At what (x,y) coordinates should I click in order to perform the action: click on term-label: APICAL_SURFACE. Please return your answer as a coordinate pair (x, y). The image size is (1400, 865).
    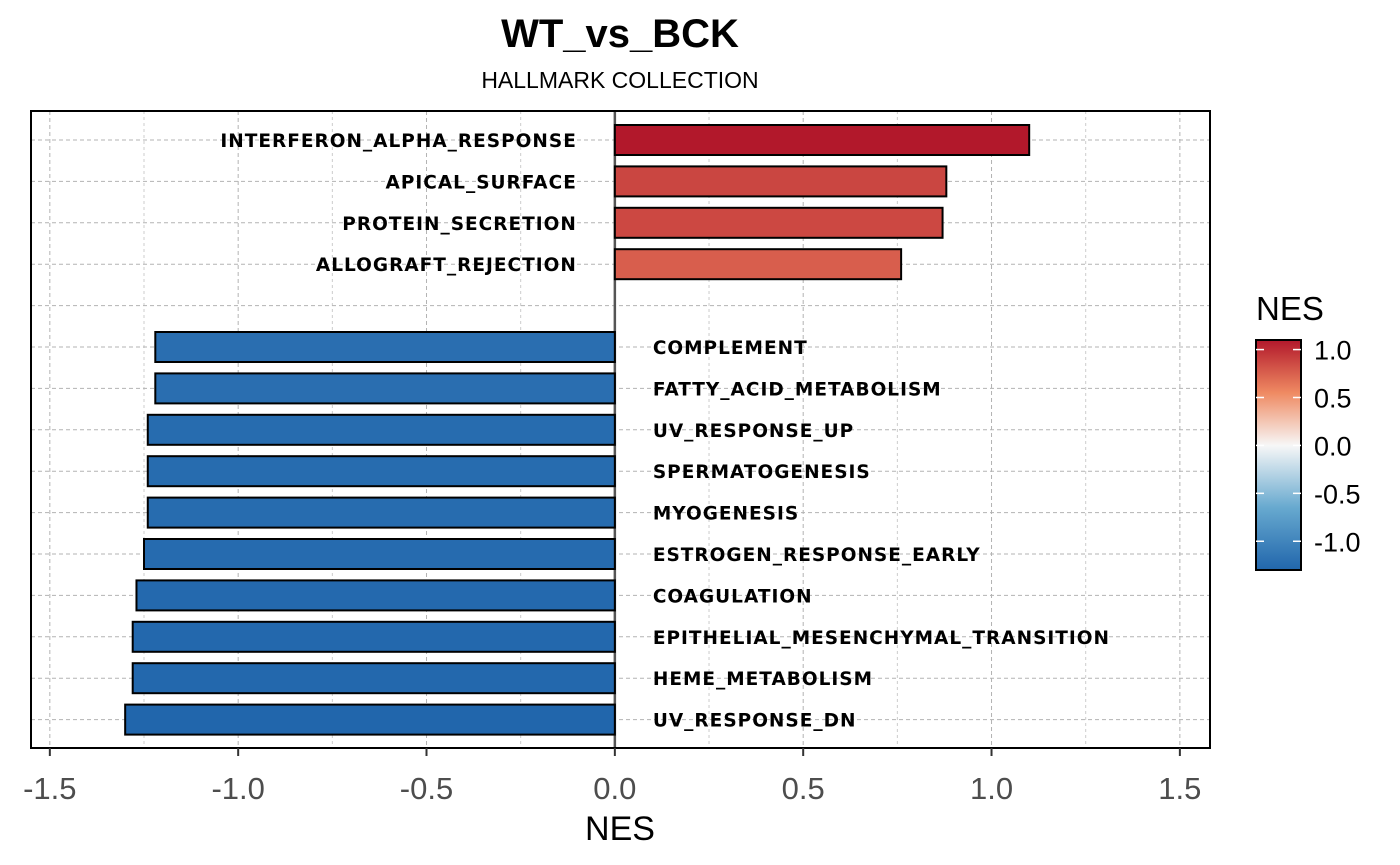
    Looking at the image, I should click on (481, 182).